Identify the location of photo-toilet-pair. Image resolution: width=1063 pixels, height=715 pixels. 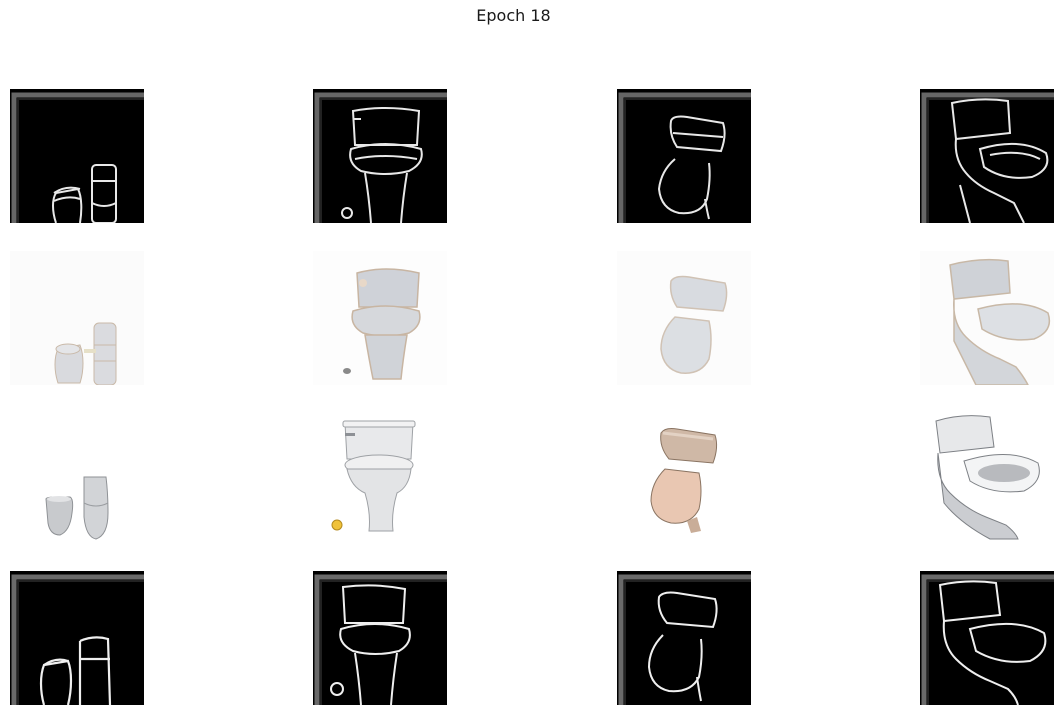
(77, 480).